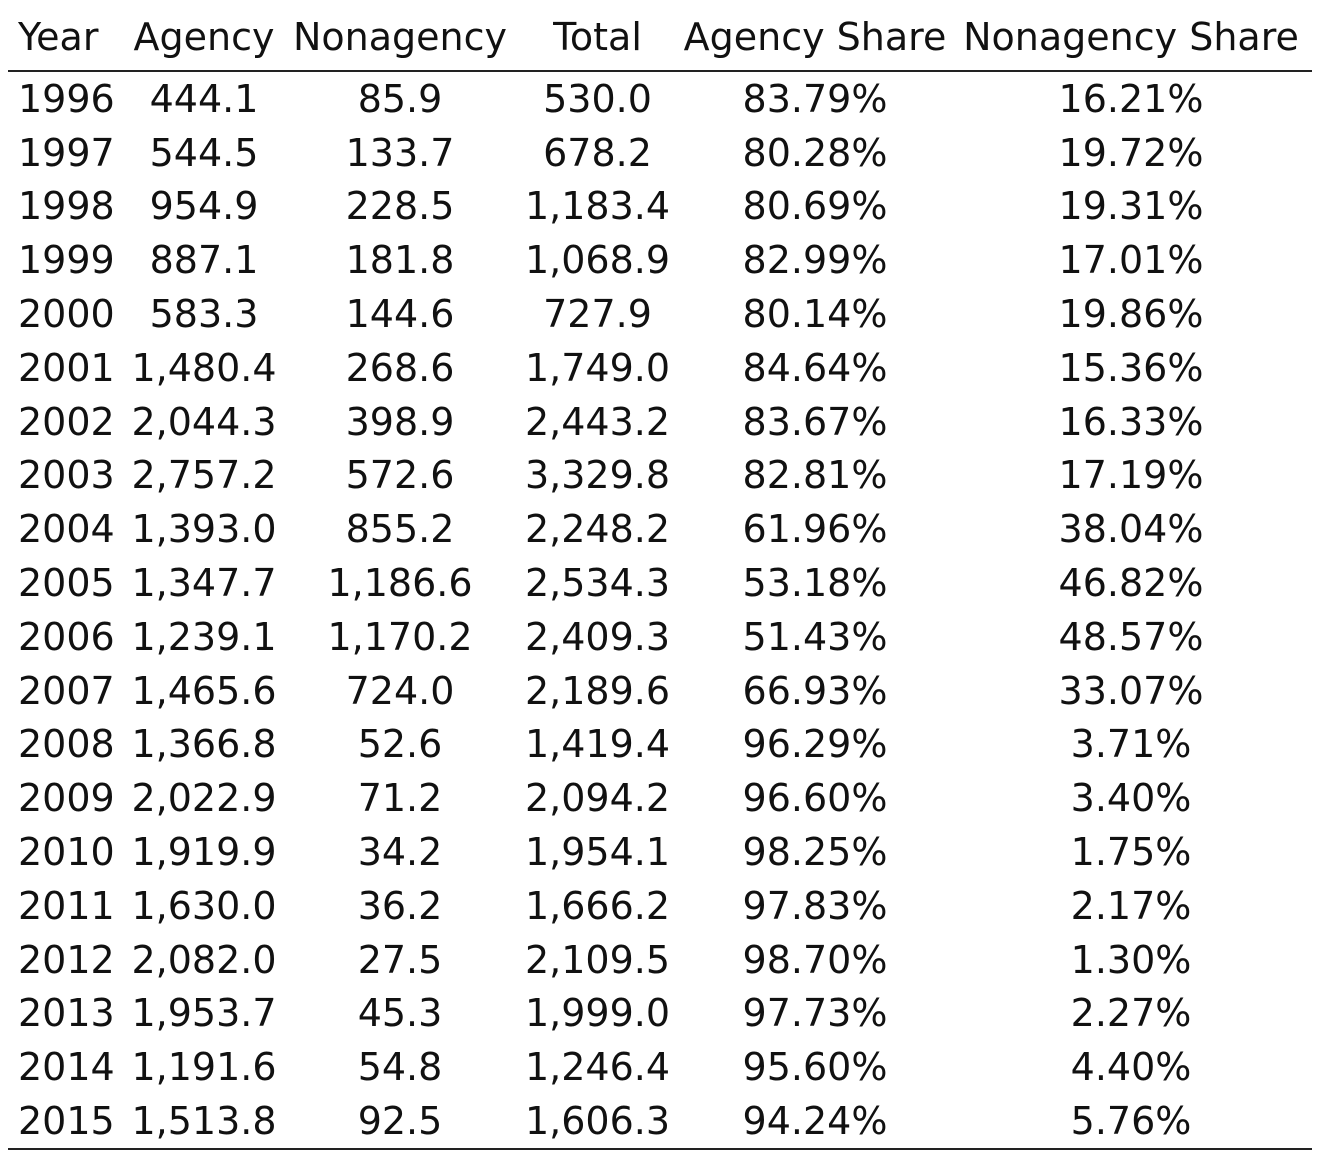 This screenshot has height=1150, width=1320. I want to click on total-cell: 1,999.0, so click(597, 1013).